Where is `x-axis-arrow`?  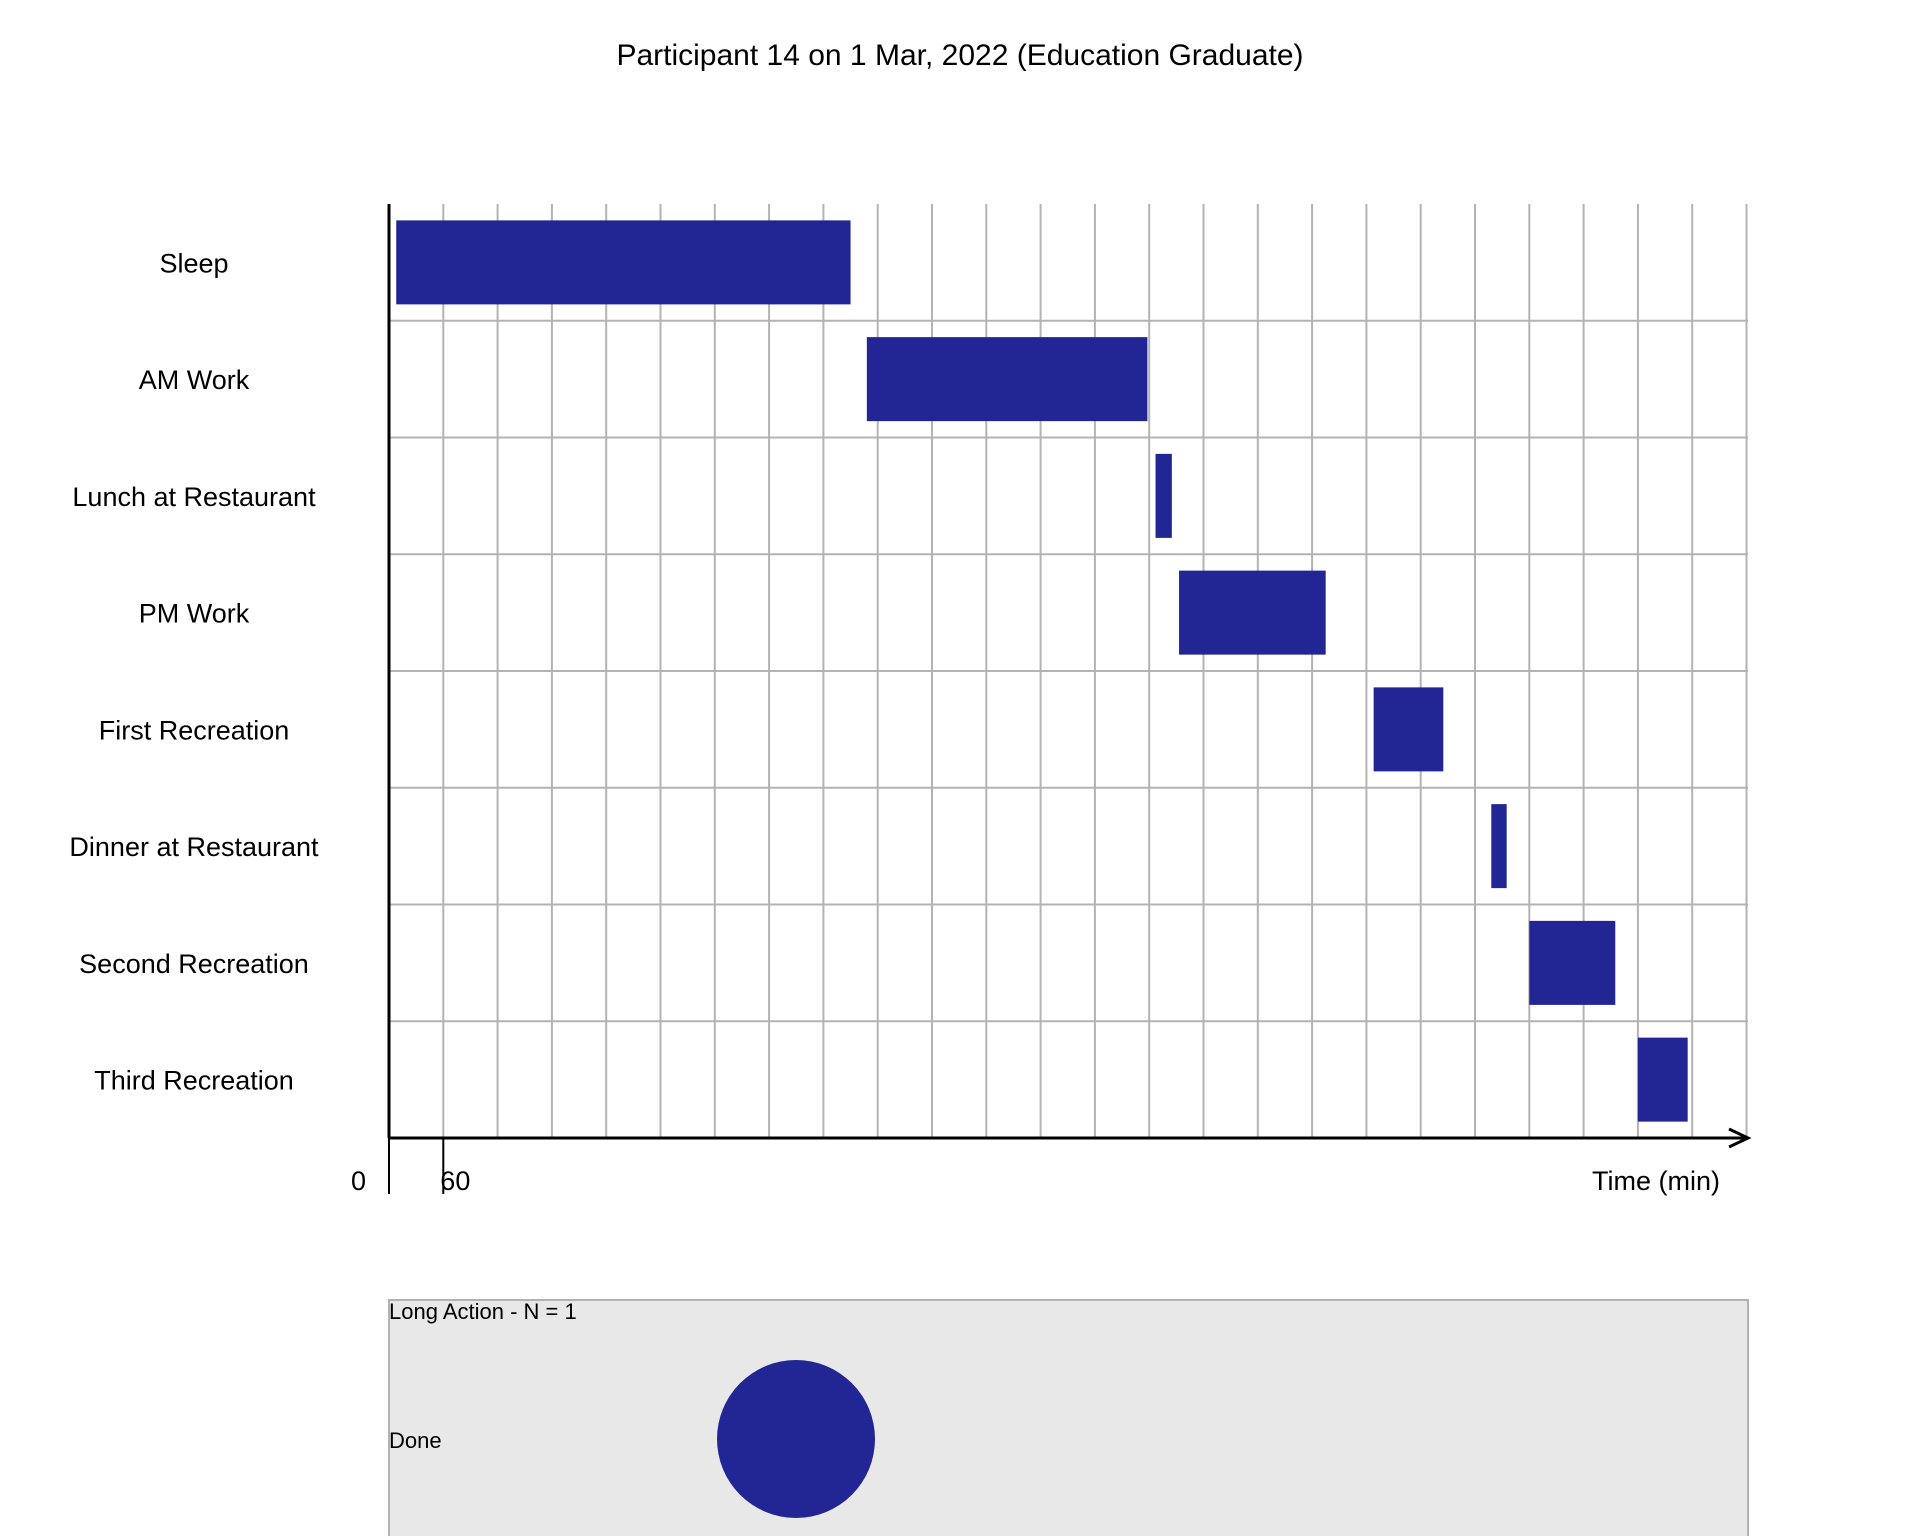 x-axis-arrow is located at coordinates (1740, 1138).